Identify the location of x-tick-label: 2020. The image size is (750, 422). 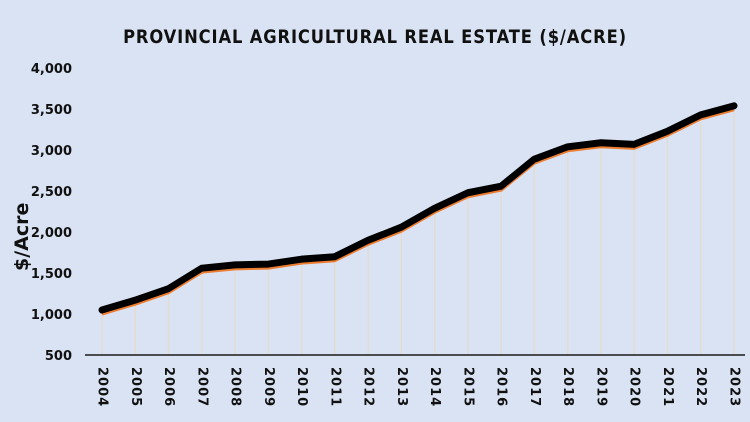
(634, 387).